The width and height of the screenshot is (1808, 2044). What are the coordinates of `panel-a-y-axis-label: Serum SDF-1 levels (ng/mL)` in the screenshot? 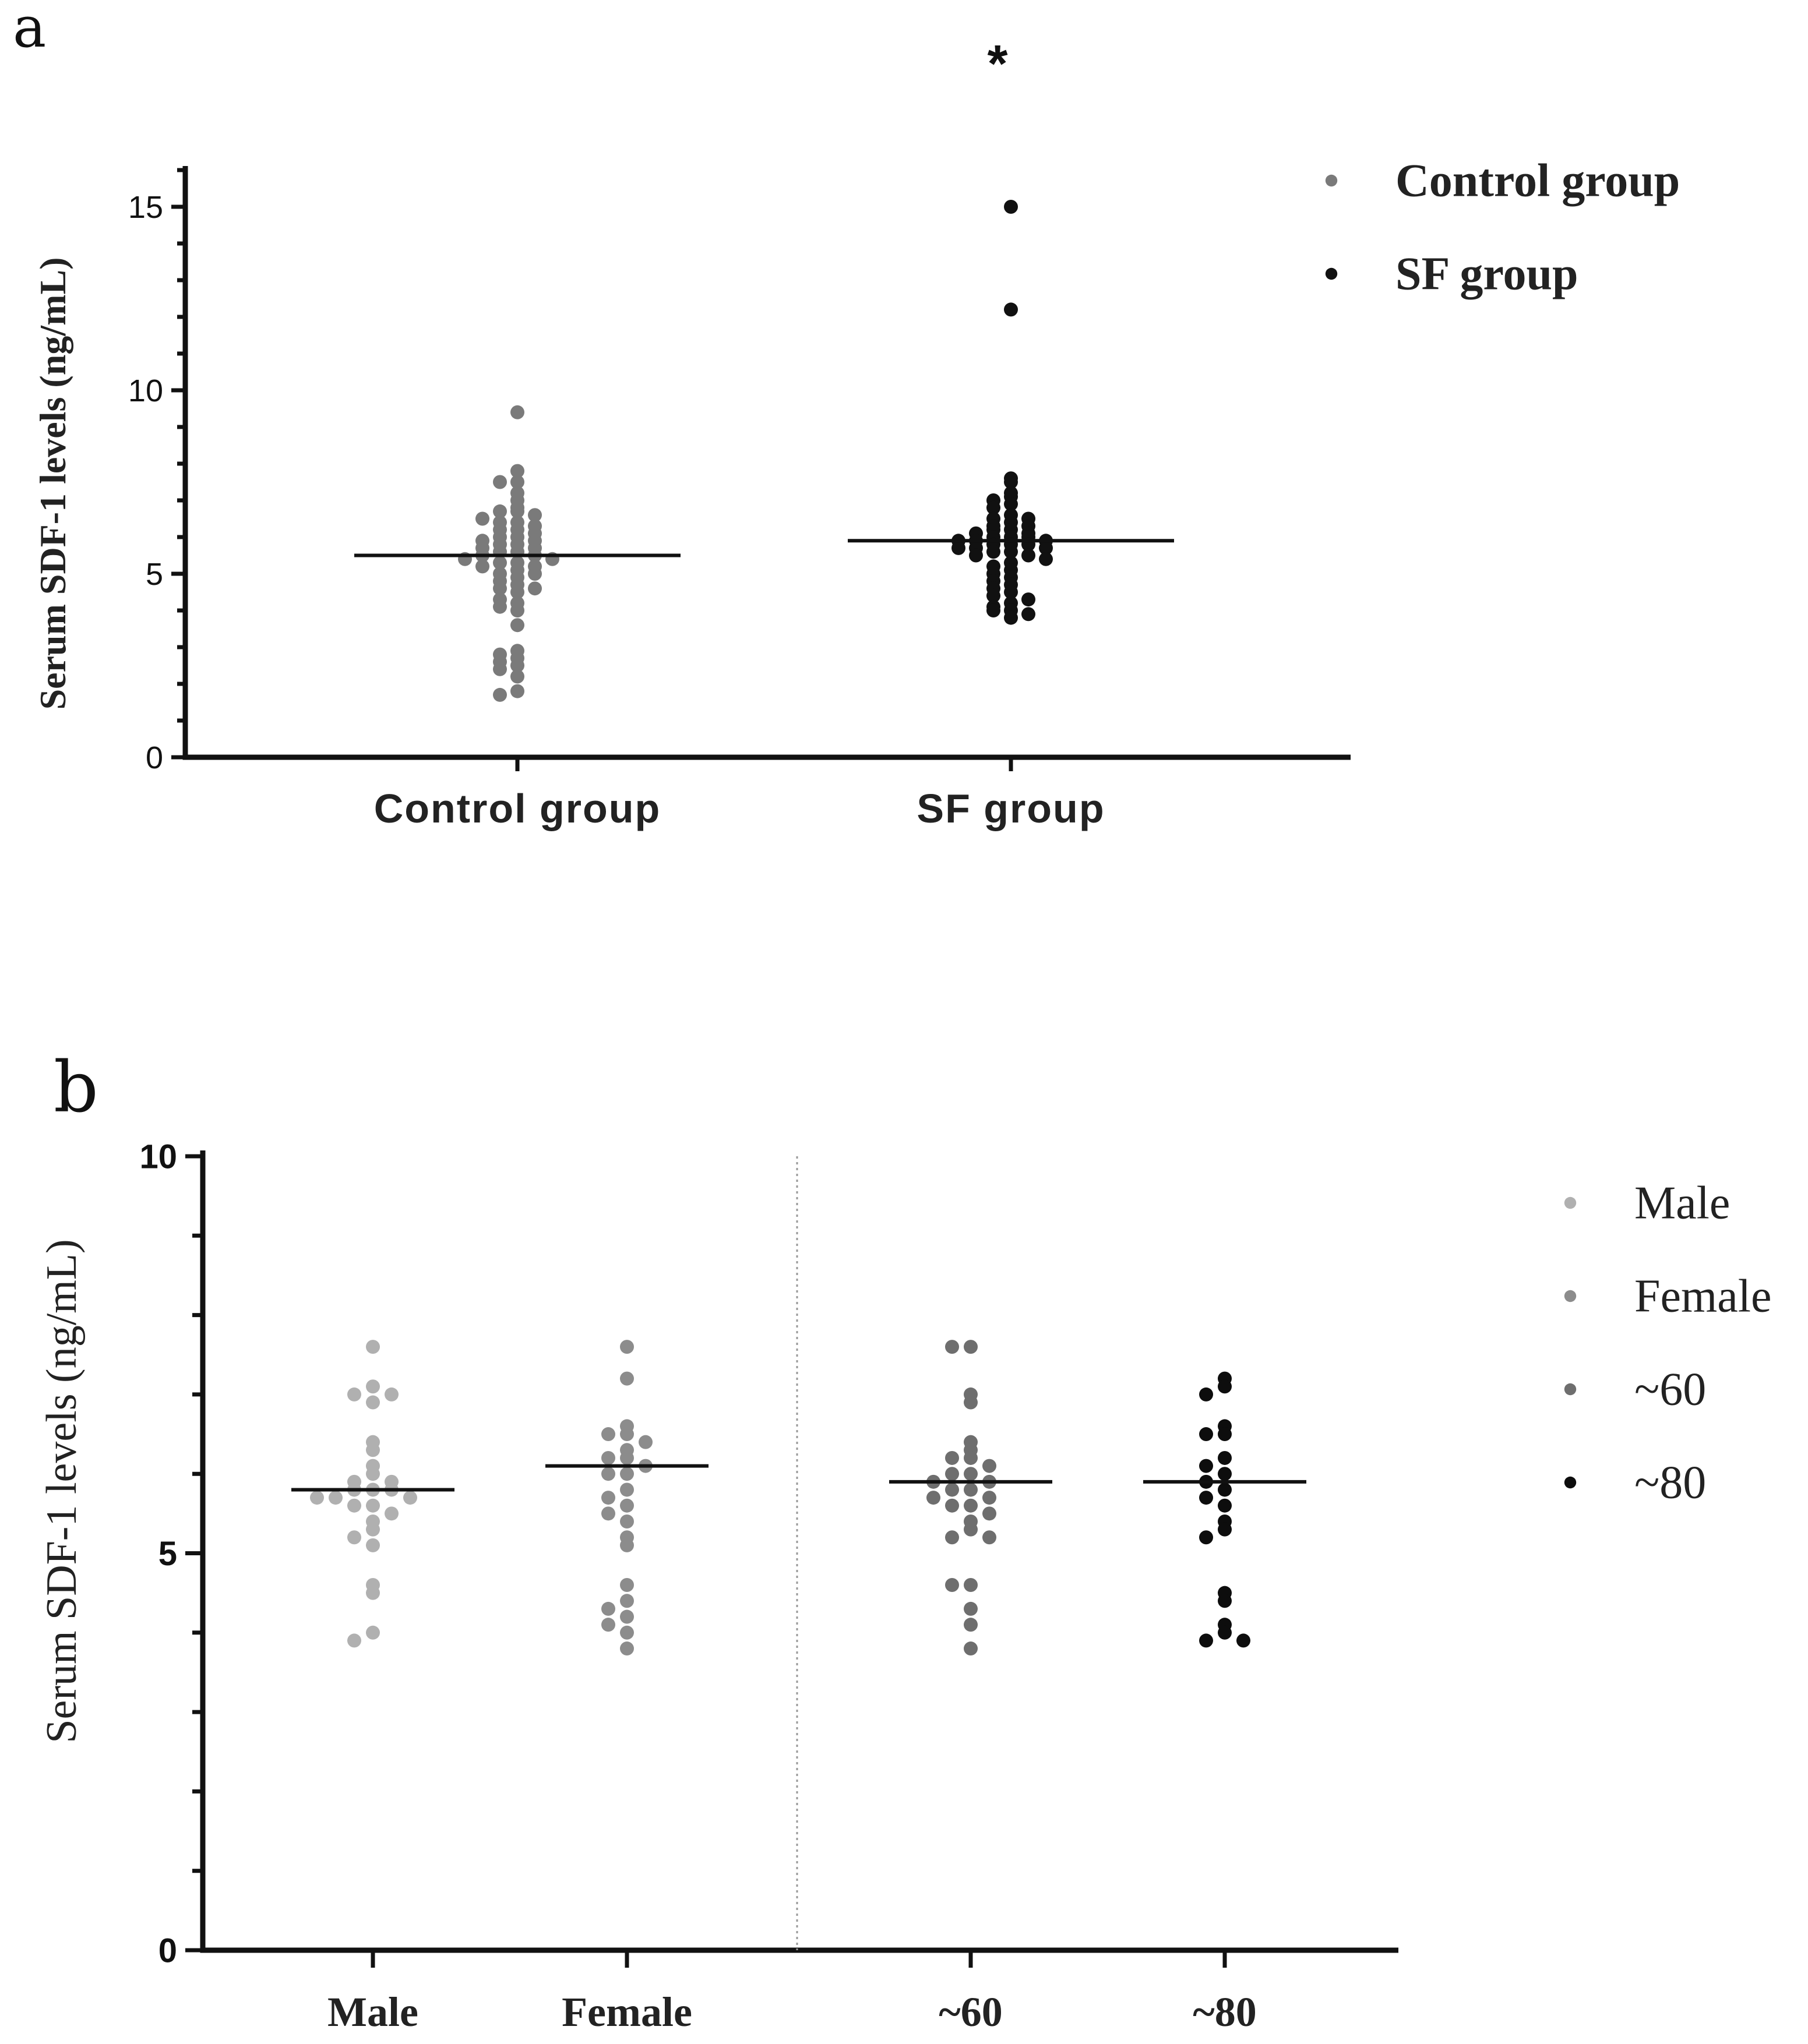 It's located at (53, 483).